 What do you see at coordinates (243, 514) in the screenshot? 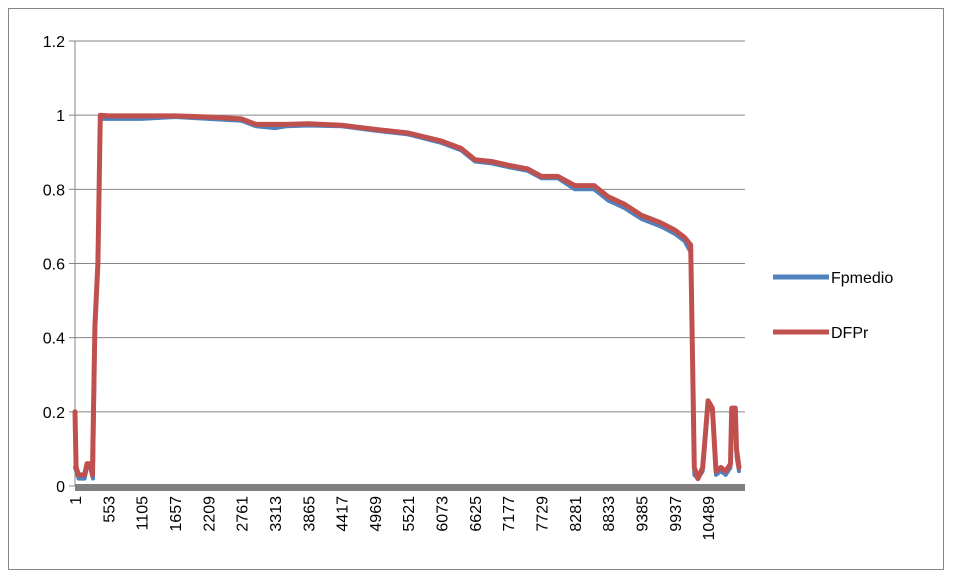
I see `x-tick-label-5: 2761` at bounding box center [243, 514].